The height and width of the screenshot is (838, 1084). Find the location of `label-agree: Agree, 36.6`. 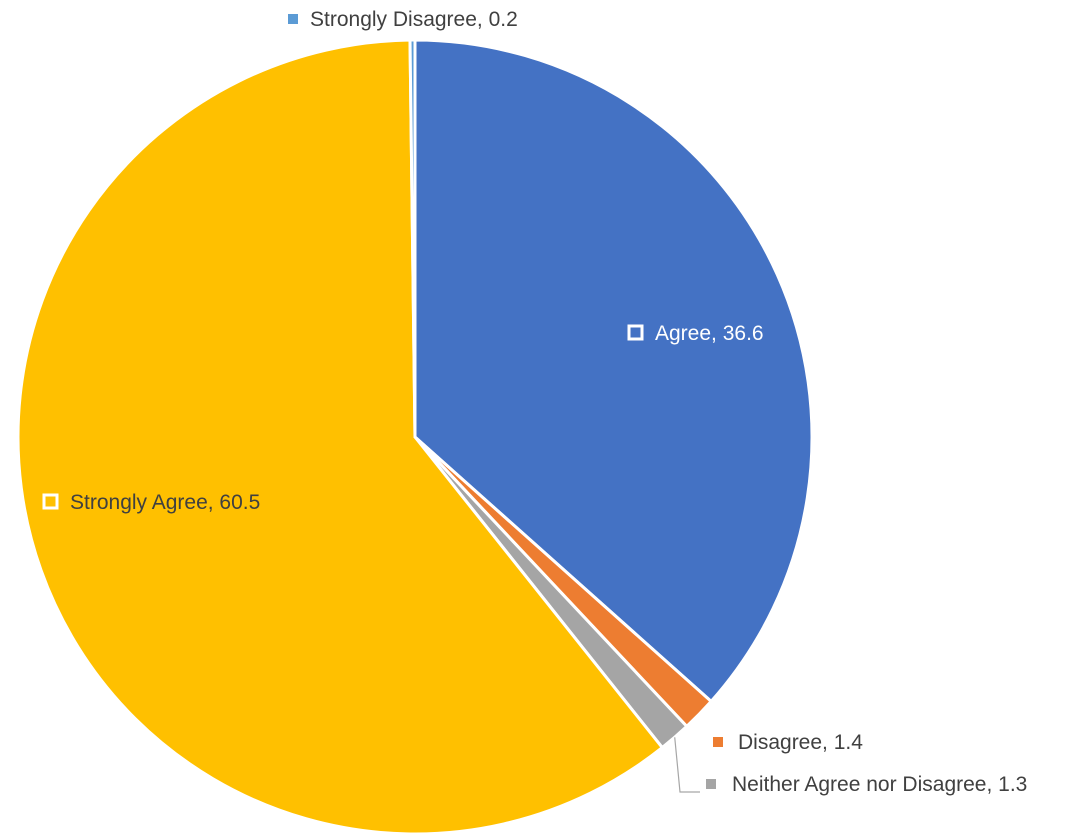

label-agree: Agree, 36.6 is located at coordinates (695, 333).